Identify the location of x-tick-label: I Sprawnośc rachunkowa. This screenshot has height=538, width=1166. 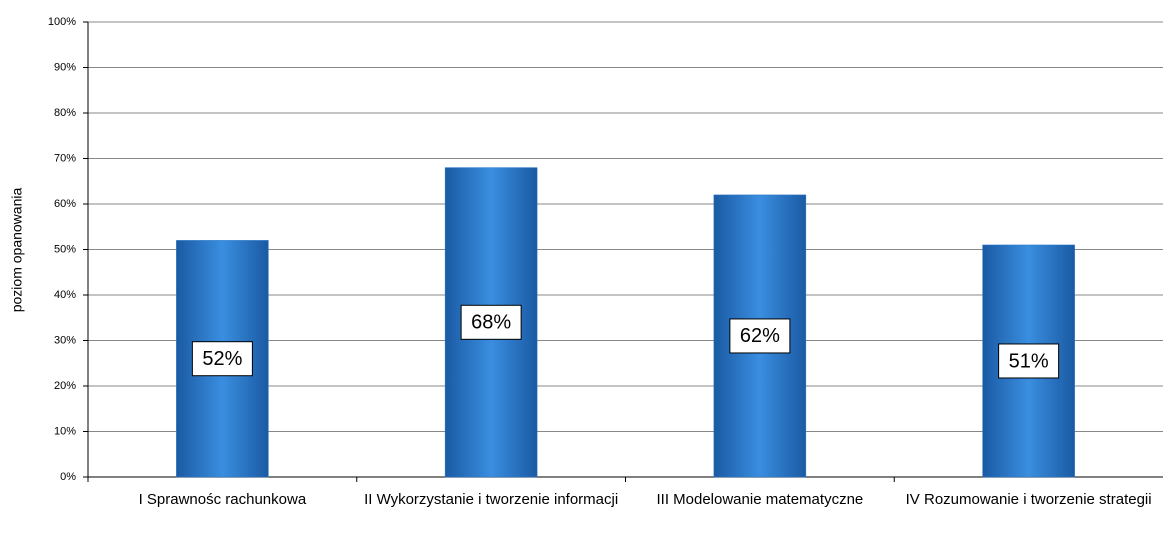
(222, 499).